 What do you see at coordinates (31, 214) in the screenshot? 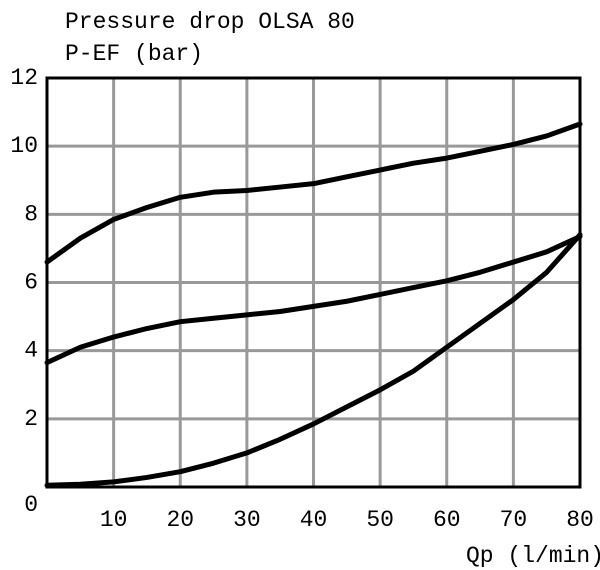
I see `y-tick-label: 8` at bounding box center [31, 214].